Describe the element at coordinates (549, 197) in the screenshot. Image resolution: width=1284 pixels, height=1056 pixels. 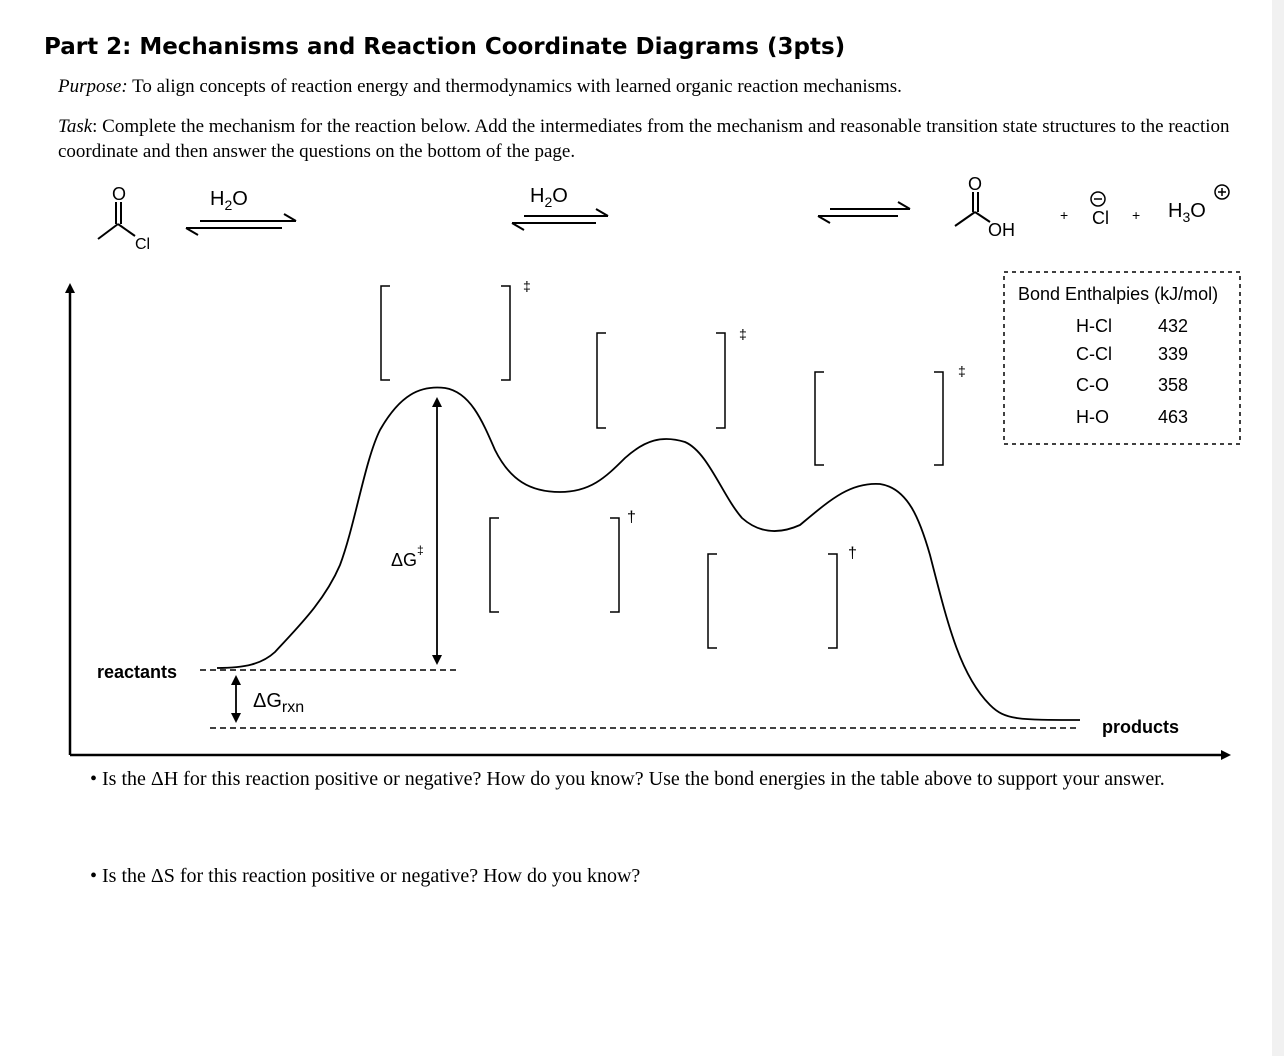
I see `reagent-water-2: H2O` at that location.